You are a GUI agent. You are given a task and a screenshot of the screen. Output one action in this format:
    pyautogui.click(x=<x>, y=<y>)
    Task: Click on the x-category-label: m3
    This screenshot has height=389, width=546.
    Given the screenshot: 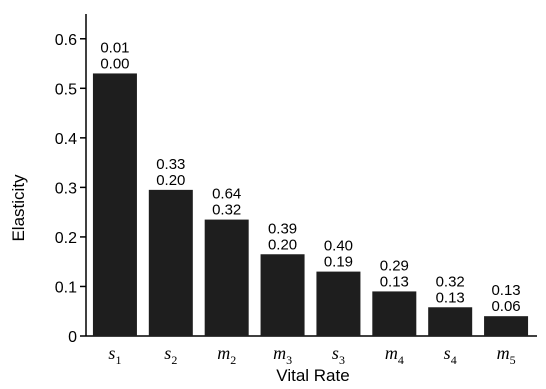 What is the action you would take?
    pyautogui.click(x=282, y=355)
    